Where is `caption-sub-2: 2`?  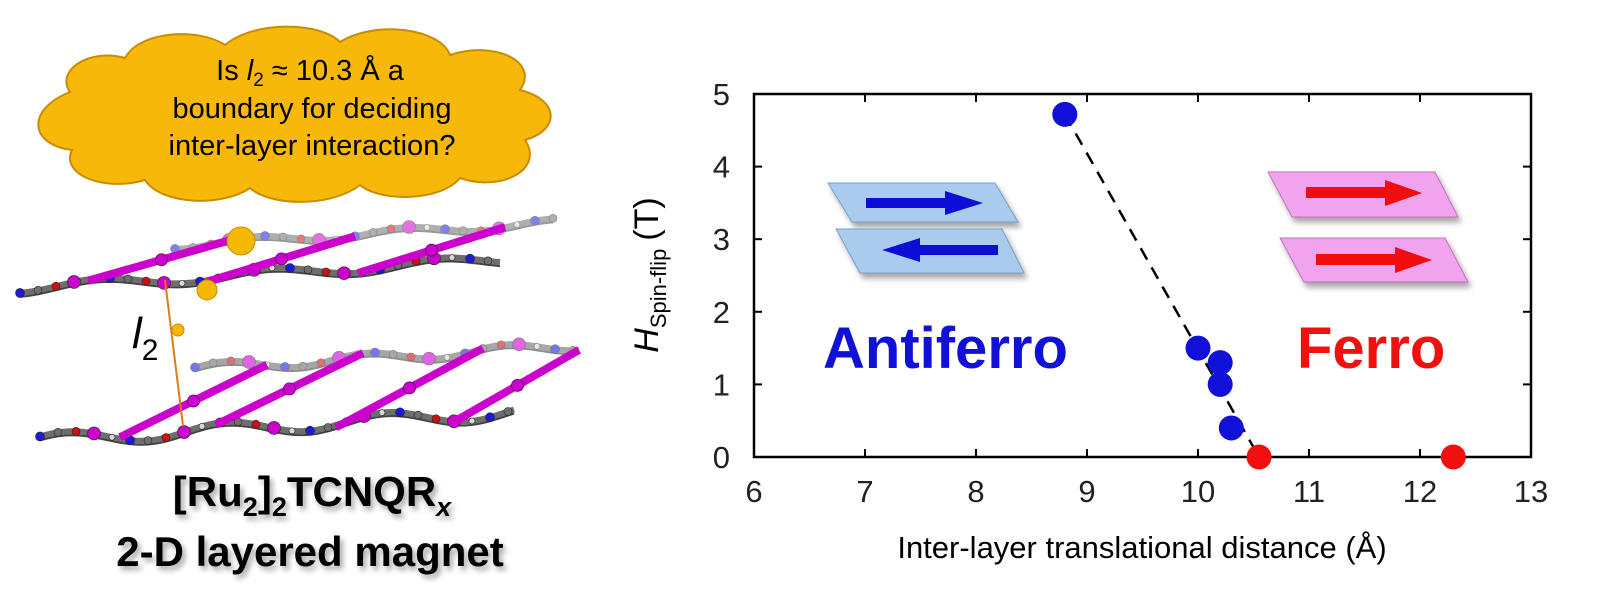
caption-sub-2: 2 is located at coordinates (279, 507).